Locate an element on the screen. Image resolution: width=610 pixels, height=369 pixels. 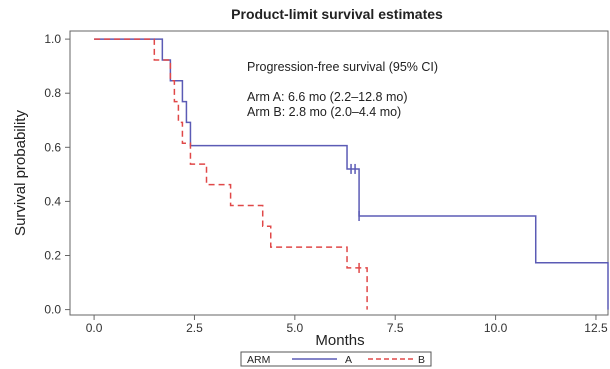
legend-label-a: A is located at coordinates (348, 360).